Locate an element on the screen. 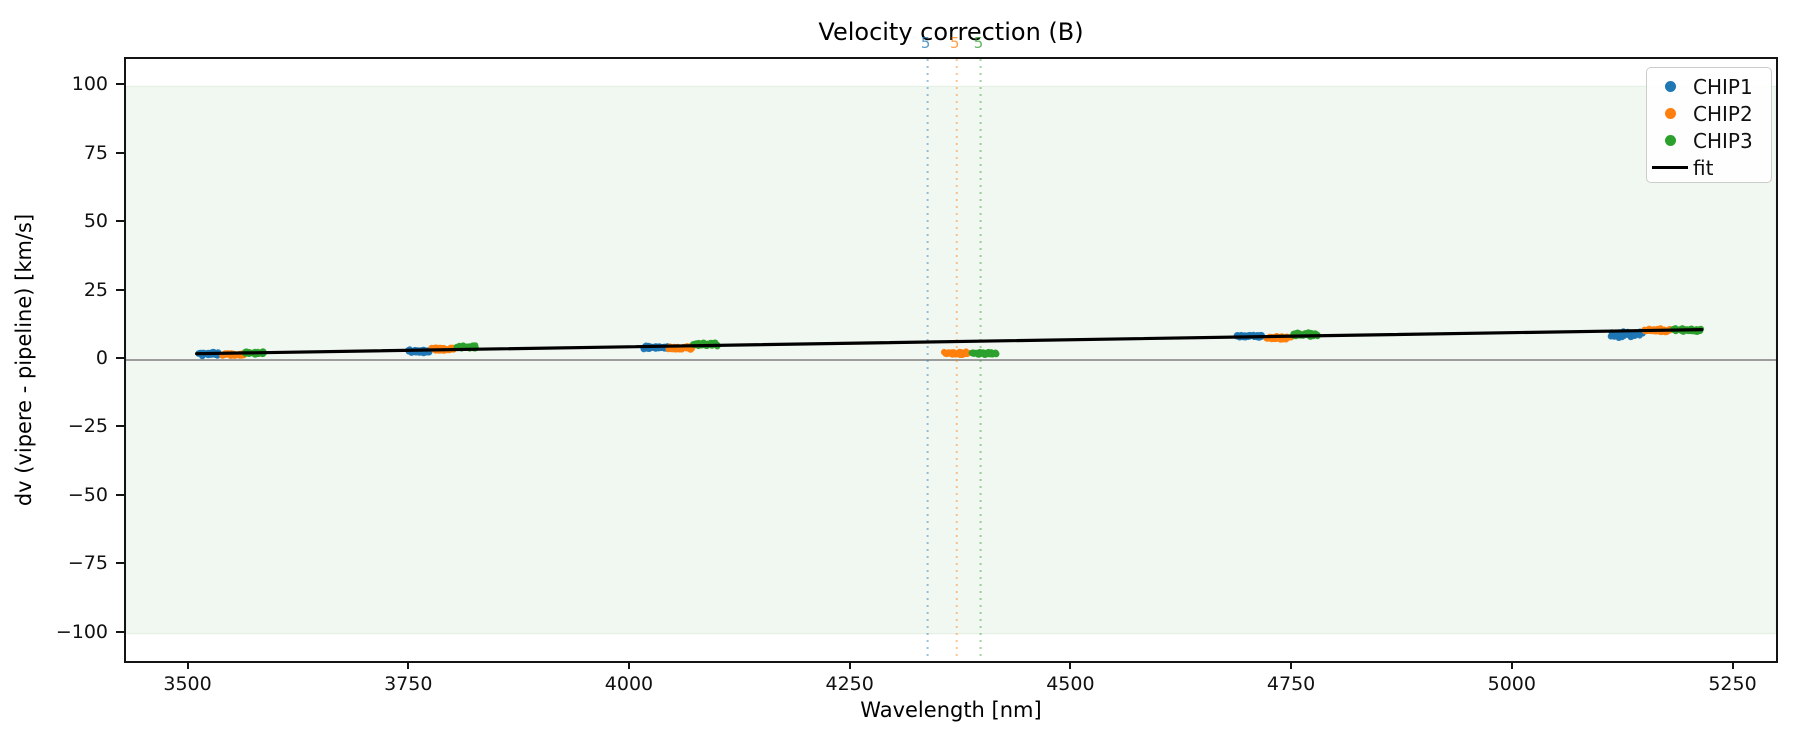 The image size is (1800, 750). x-tick-label: 4000 is located at coordinates (629, 684).